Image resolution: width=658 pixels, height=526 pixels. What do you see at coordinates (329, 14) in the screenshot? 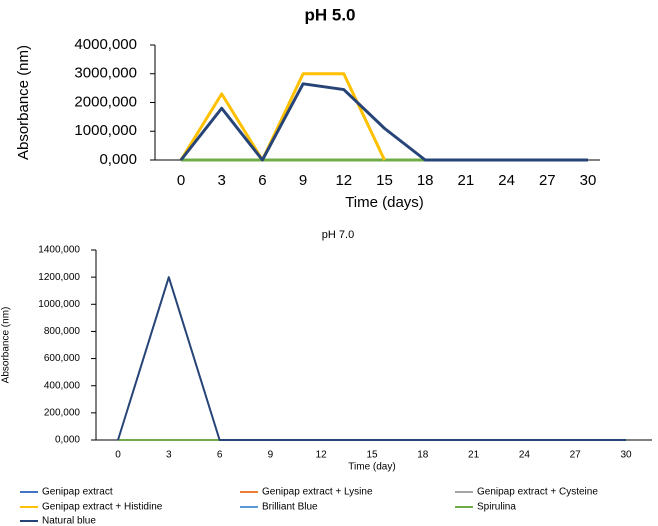
I see `chart-title: pH 5.0` at bounding box center [329, 14].